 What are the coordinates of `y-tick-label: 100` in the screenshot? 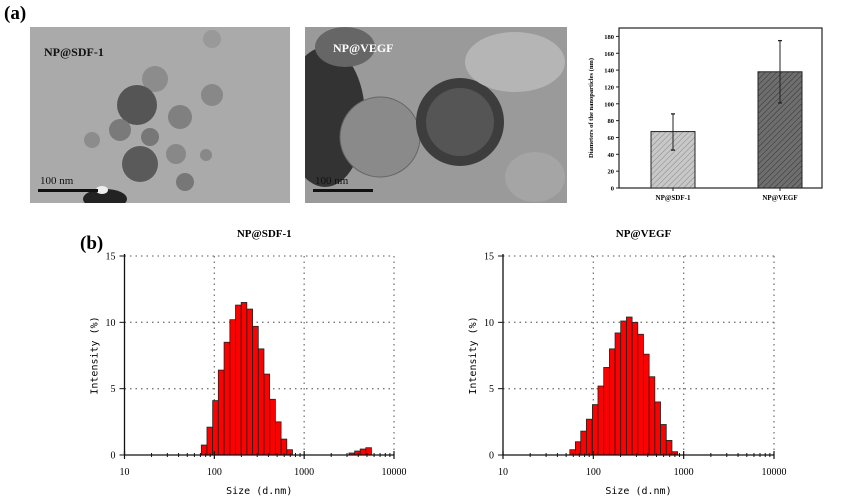 It's located at (609, 104).